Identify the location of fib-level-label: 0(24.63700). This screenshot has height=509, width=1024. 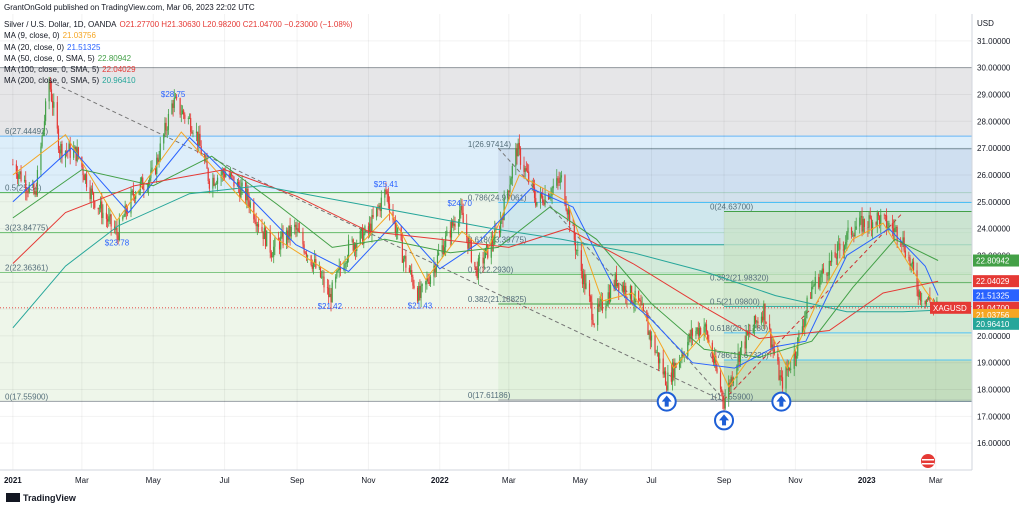
(731, 207).